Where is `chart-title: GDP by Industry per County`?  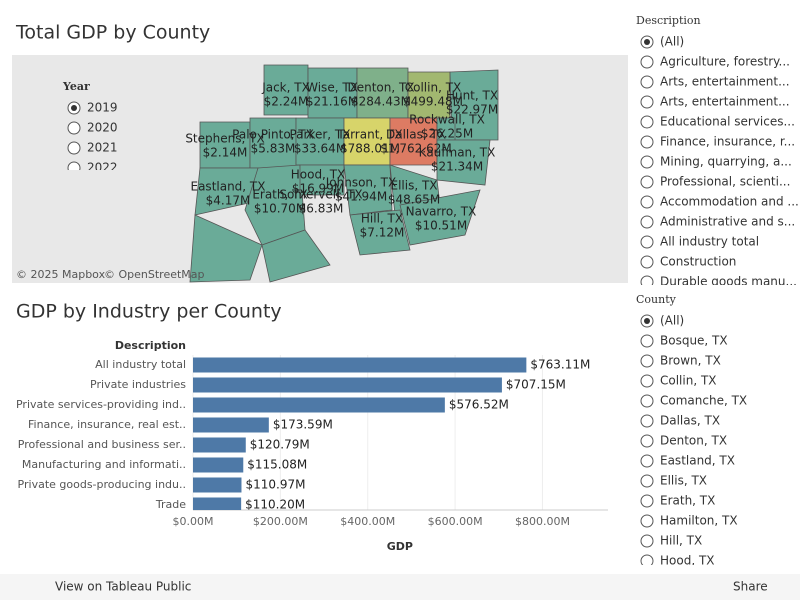 chart-title: GDP by Industry per County is located at coordinates (149, 312).